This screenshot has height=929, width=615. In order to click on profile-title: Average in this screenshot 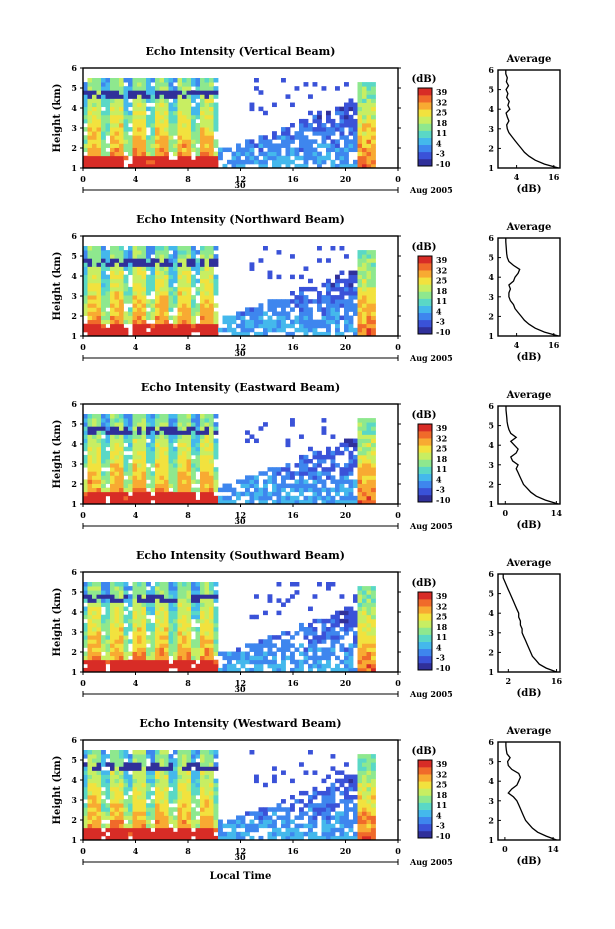, I will do `click(529, 227)`.